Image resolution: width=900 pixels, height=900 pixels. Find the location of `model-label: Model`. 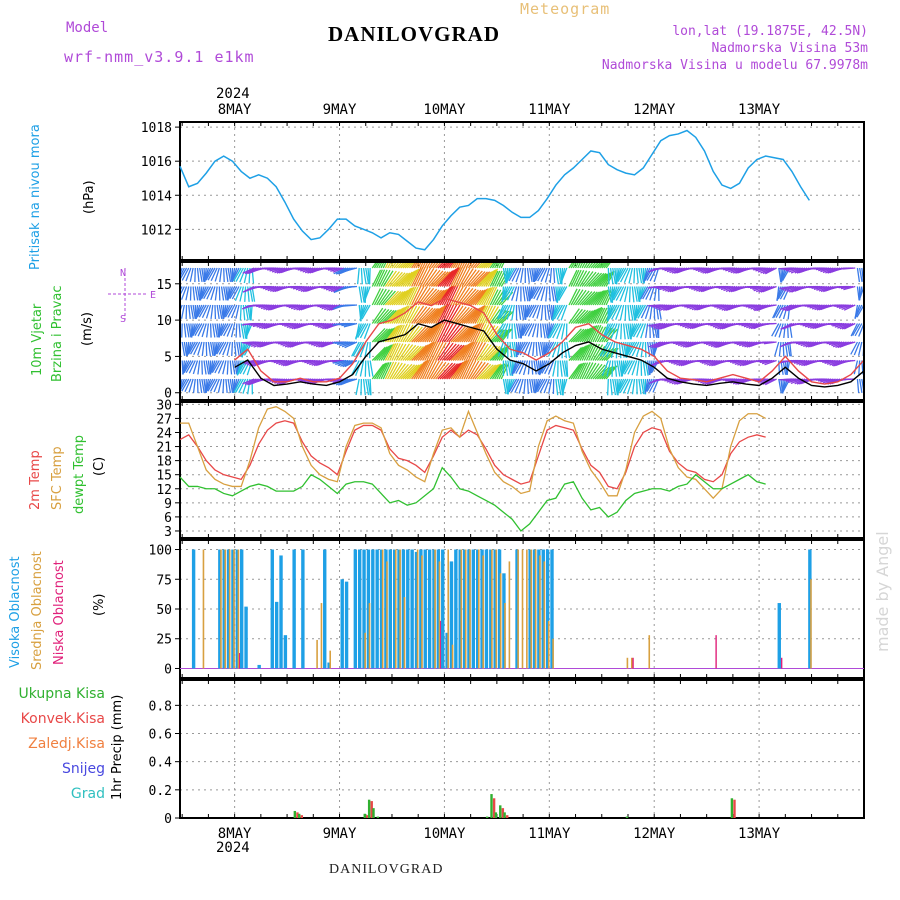

model-label: Model is located at coordinates (87, 28).